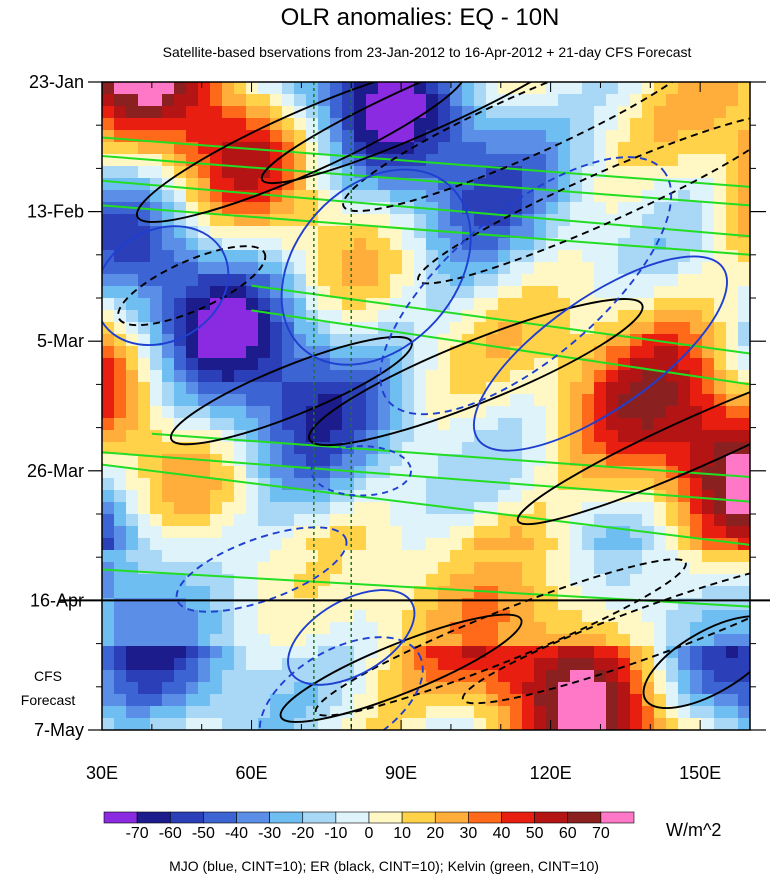  I want to click on colorbar-swatch, so click(518, 817).